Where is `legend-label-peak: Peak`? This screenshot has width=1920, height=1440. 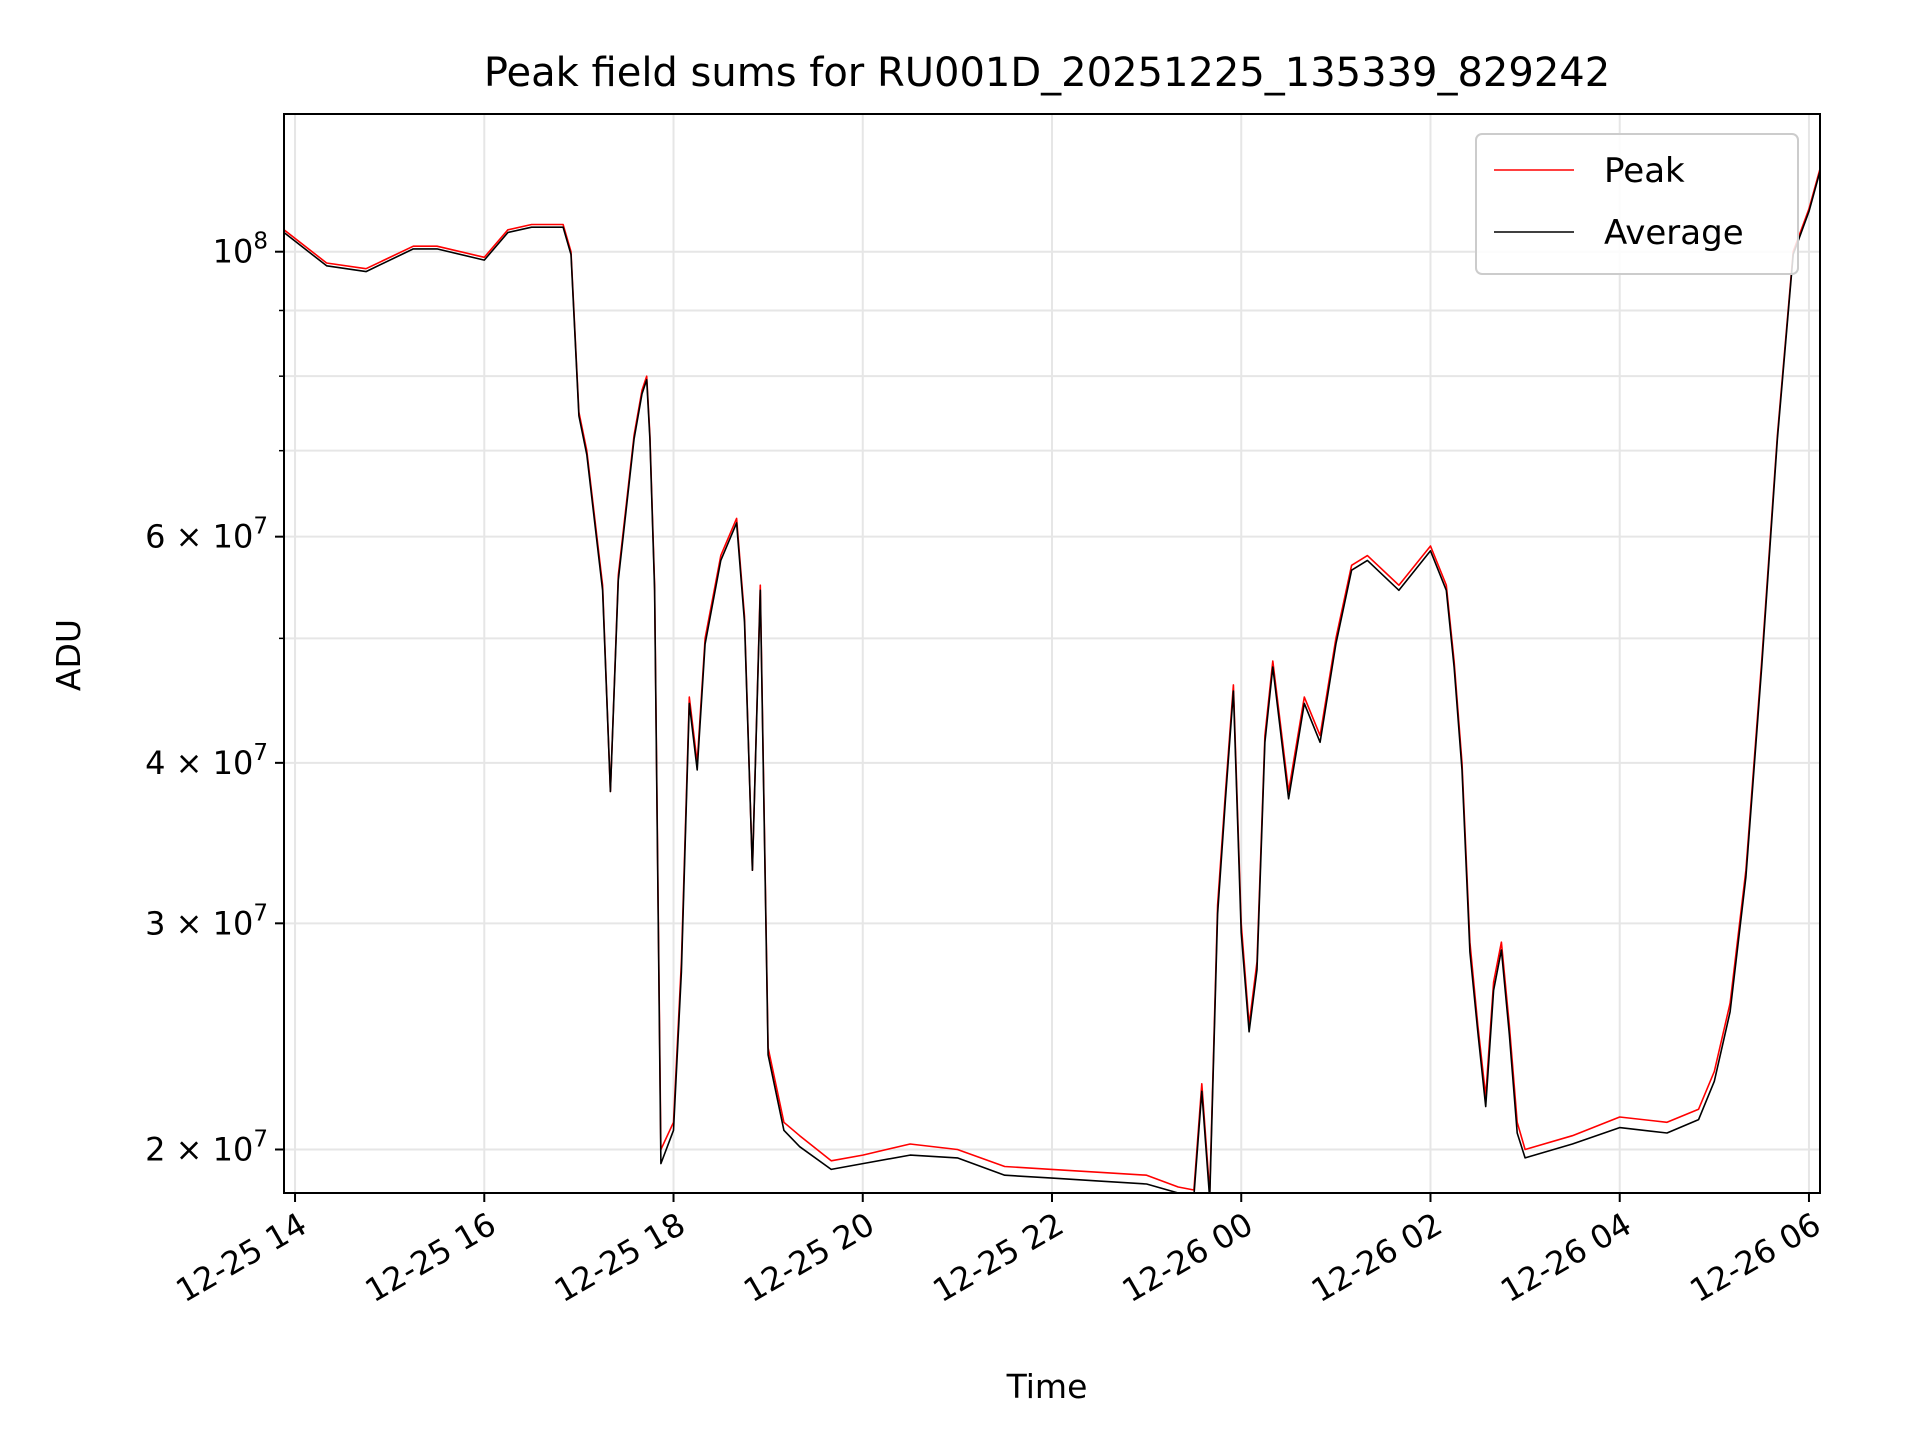
legend-label-peak: Peak is located at coordinates (1644, 171).